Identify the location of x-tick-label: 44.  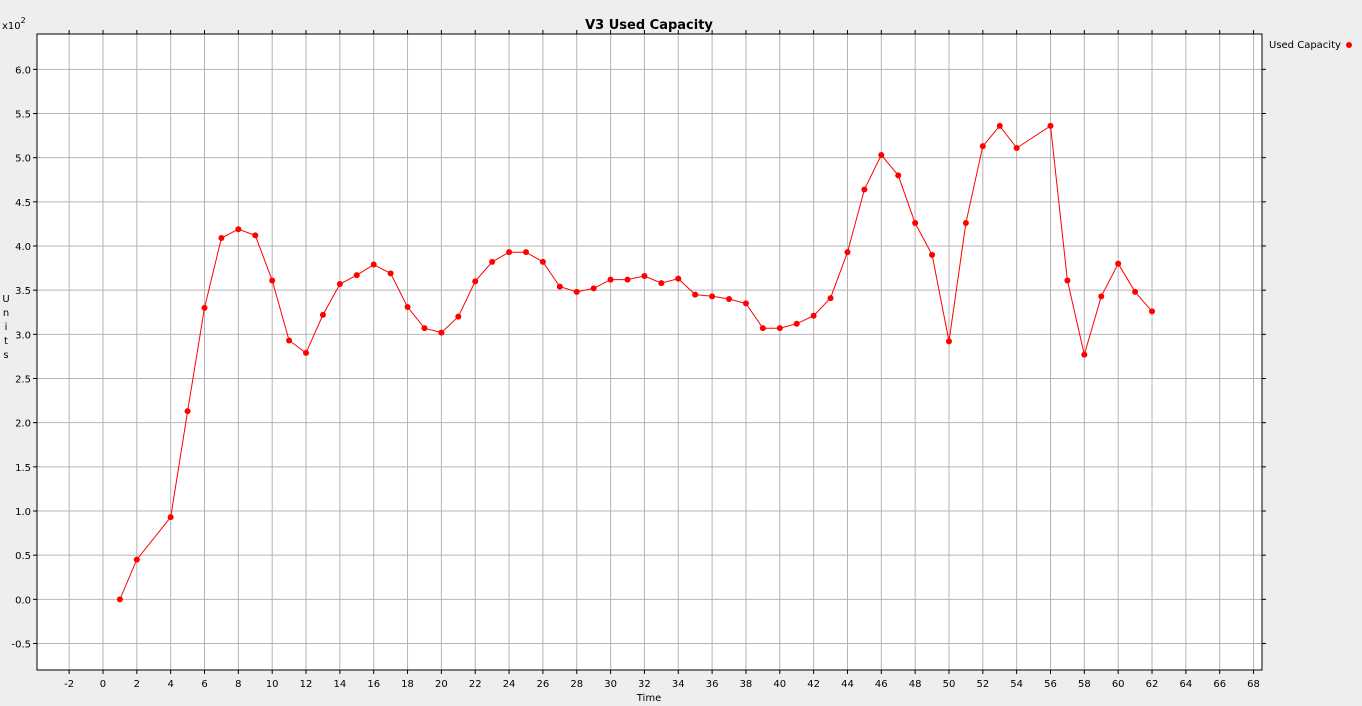
(847, 684).